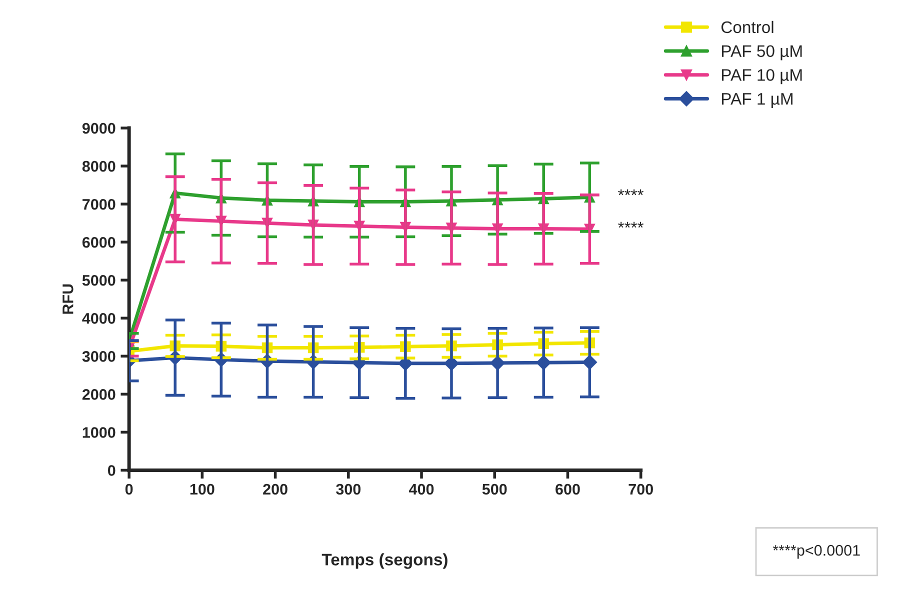 The height and width of the screenshot is (590, 909). What do you see at coordinates (568, 489) in the screenshot?
I see `x-tick-label: 600` at bounding box center [568, 489].